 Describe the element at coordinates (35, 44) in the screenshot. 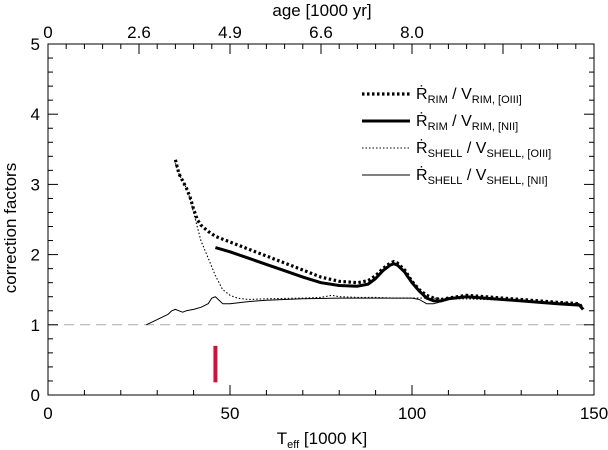

I see `y-tick-label: 5` at that location.